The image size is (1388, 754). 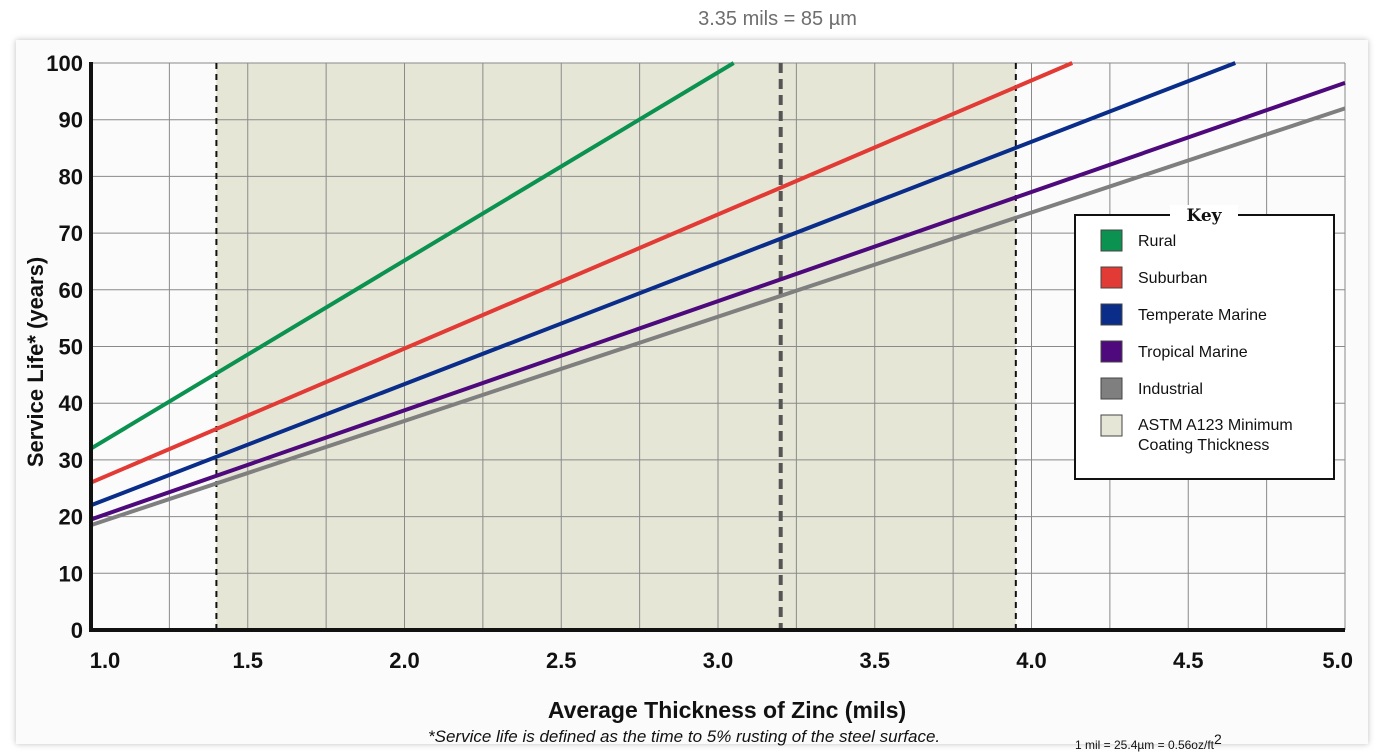 I want to click on unit-conversion-superscript: 2, so click(x=1217, y=739).